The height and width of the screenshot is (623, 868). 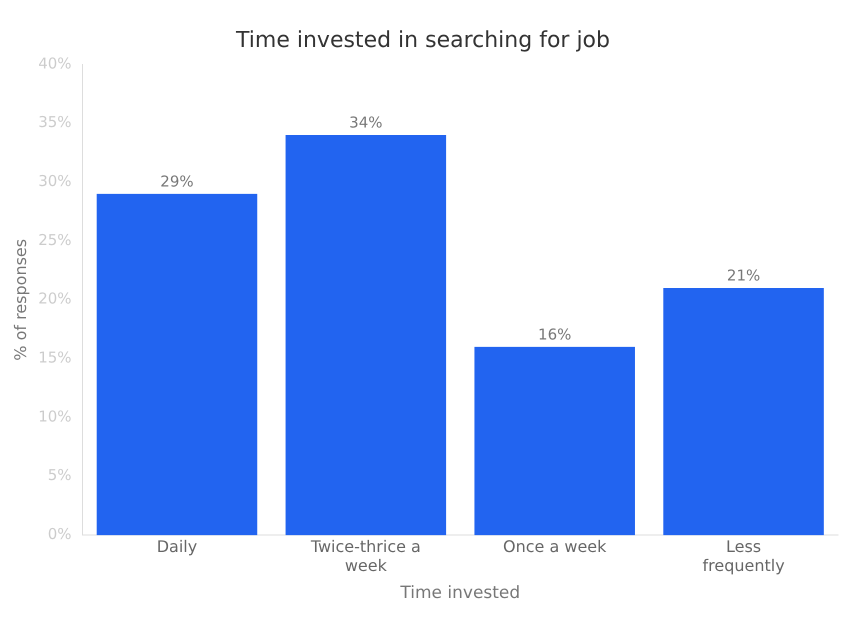 I want to click on data-label: 21%, so click(x=743, y=275).